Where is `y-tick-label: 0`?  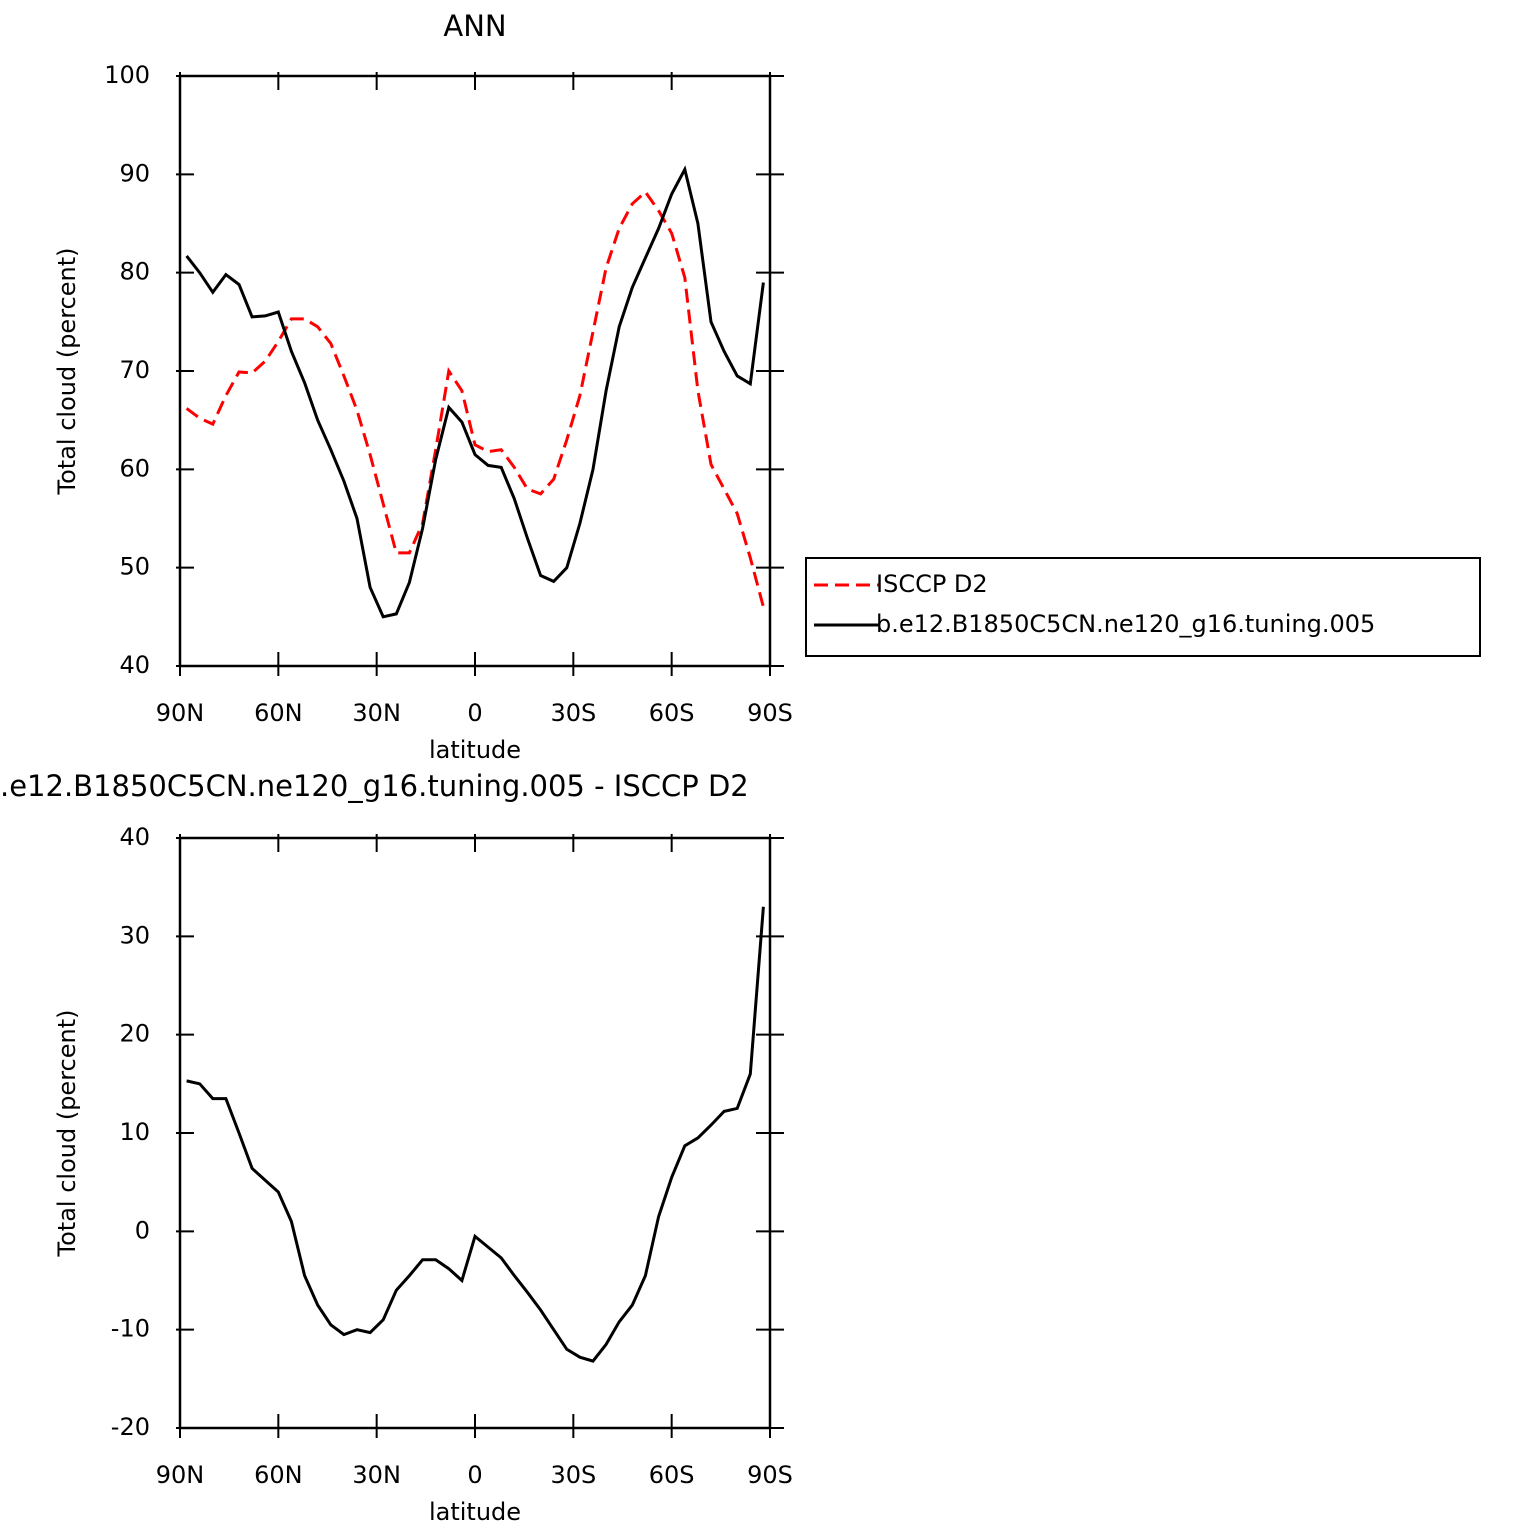 y-tick-label: 0 is located at coordinates (142, 1230).